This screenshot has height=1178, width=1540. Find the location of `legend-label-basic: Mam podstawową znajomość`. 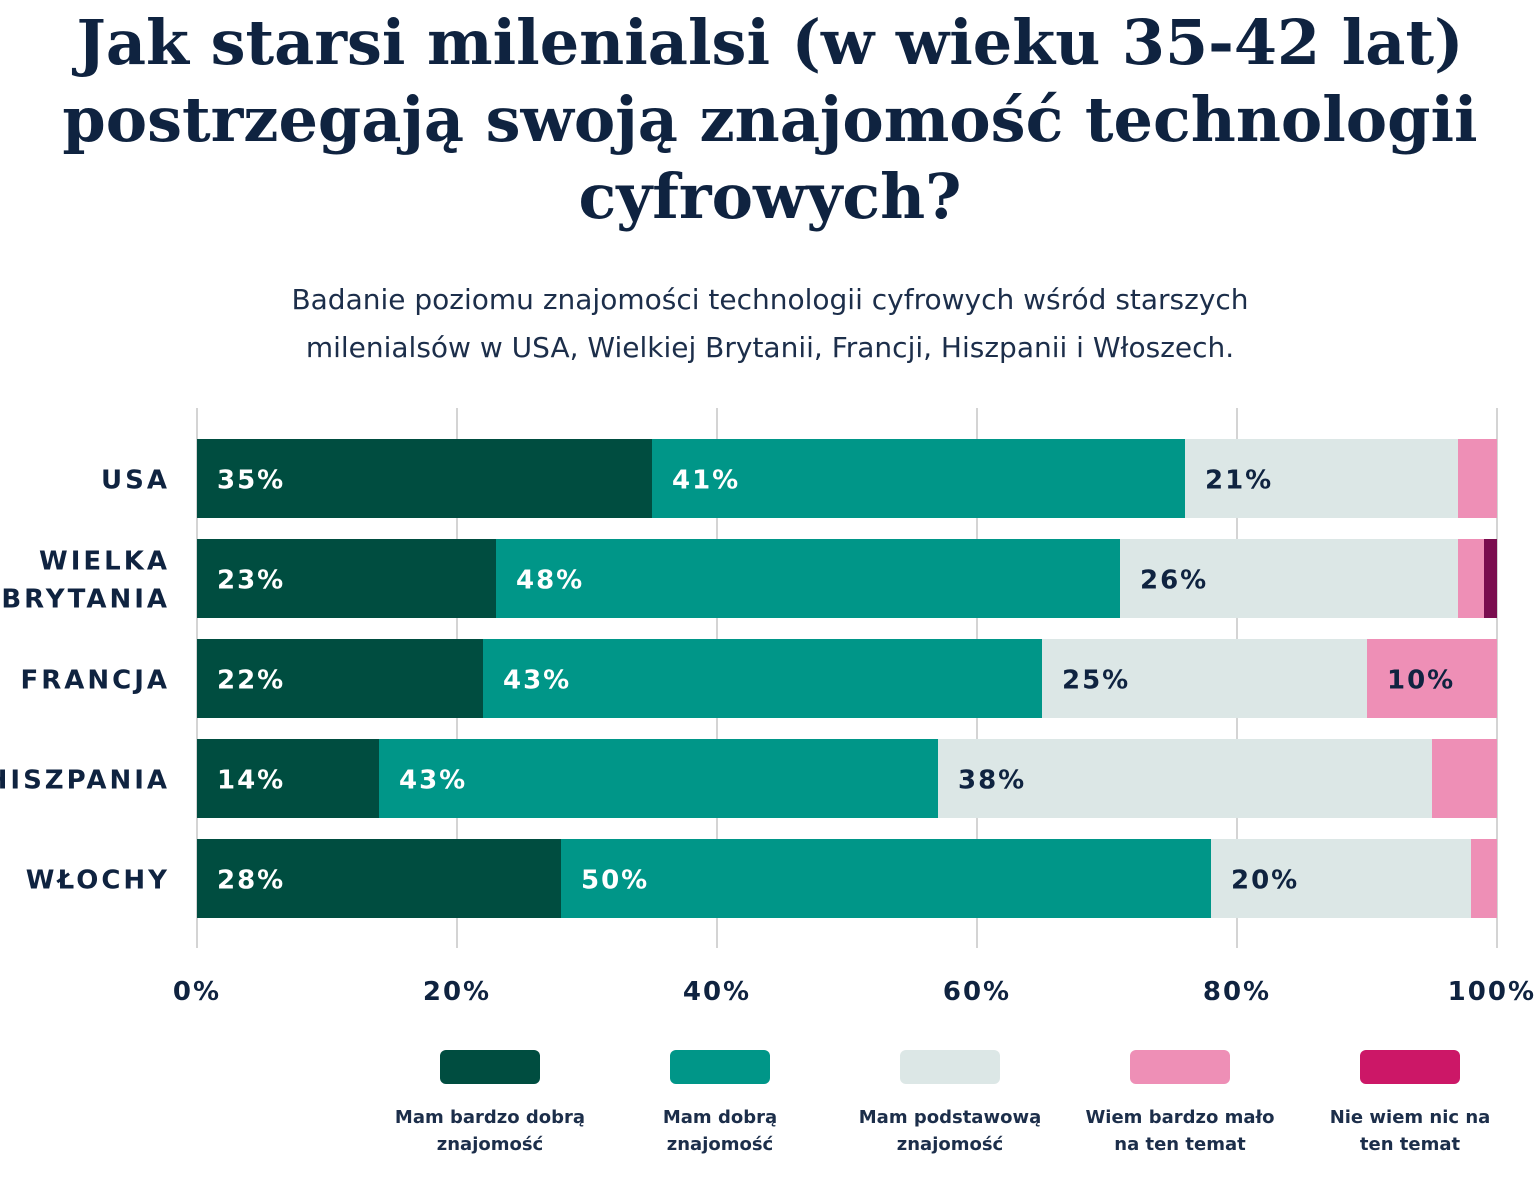

legend-label-basic: Mam podstawową znajomość is located at coordinates (950, 1131).